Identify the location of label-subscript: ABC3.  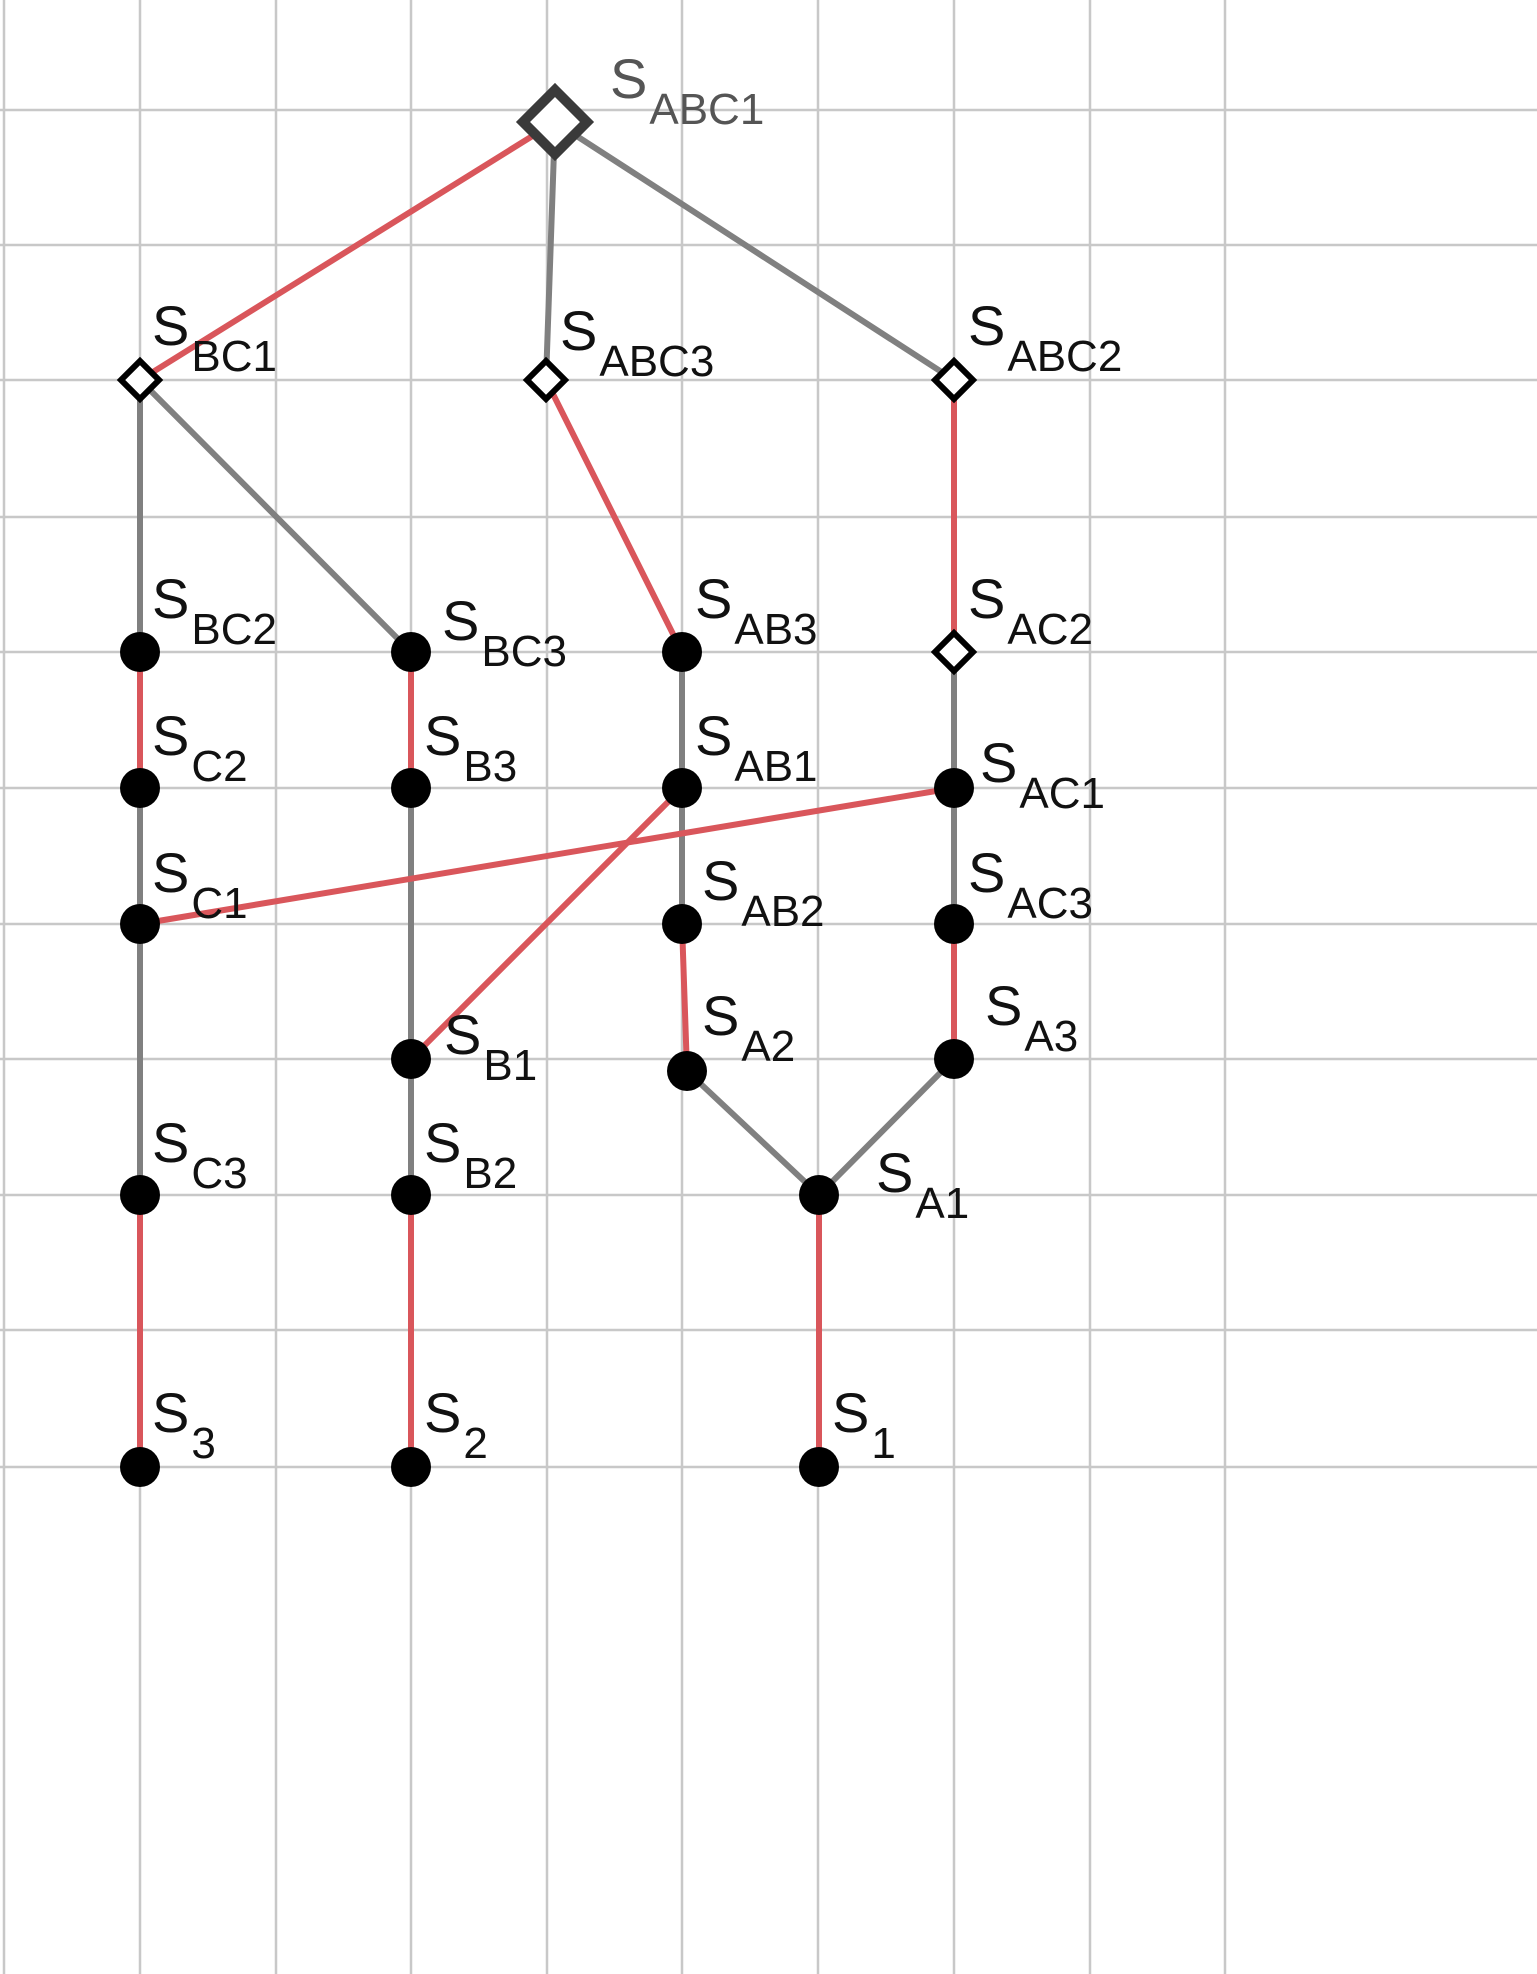
(656, 361).